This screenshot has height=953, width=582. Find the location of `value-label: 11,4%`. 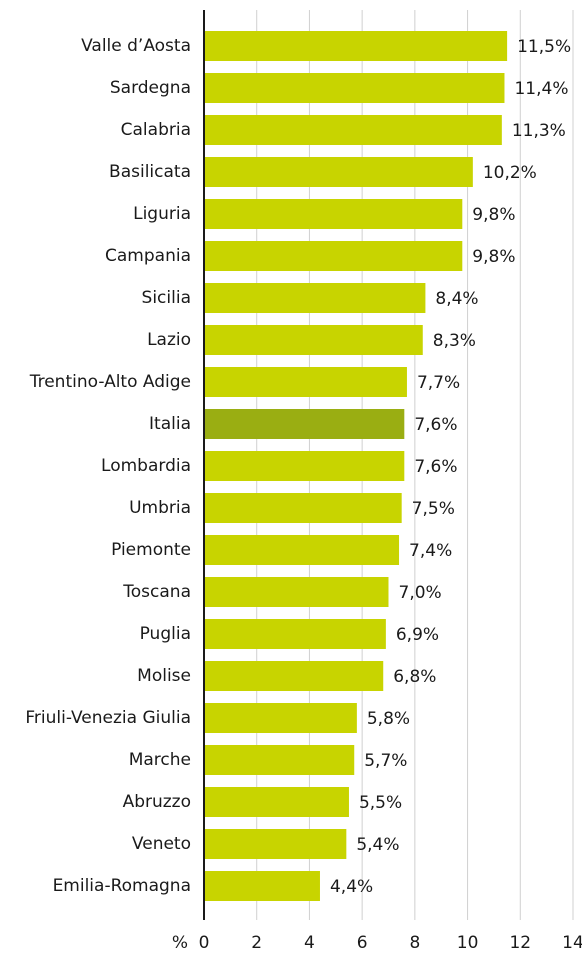

value-label: 11,4% is located at coordinates (541, 89).